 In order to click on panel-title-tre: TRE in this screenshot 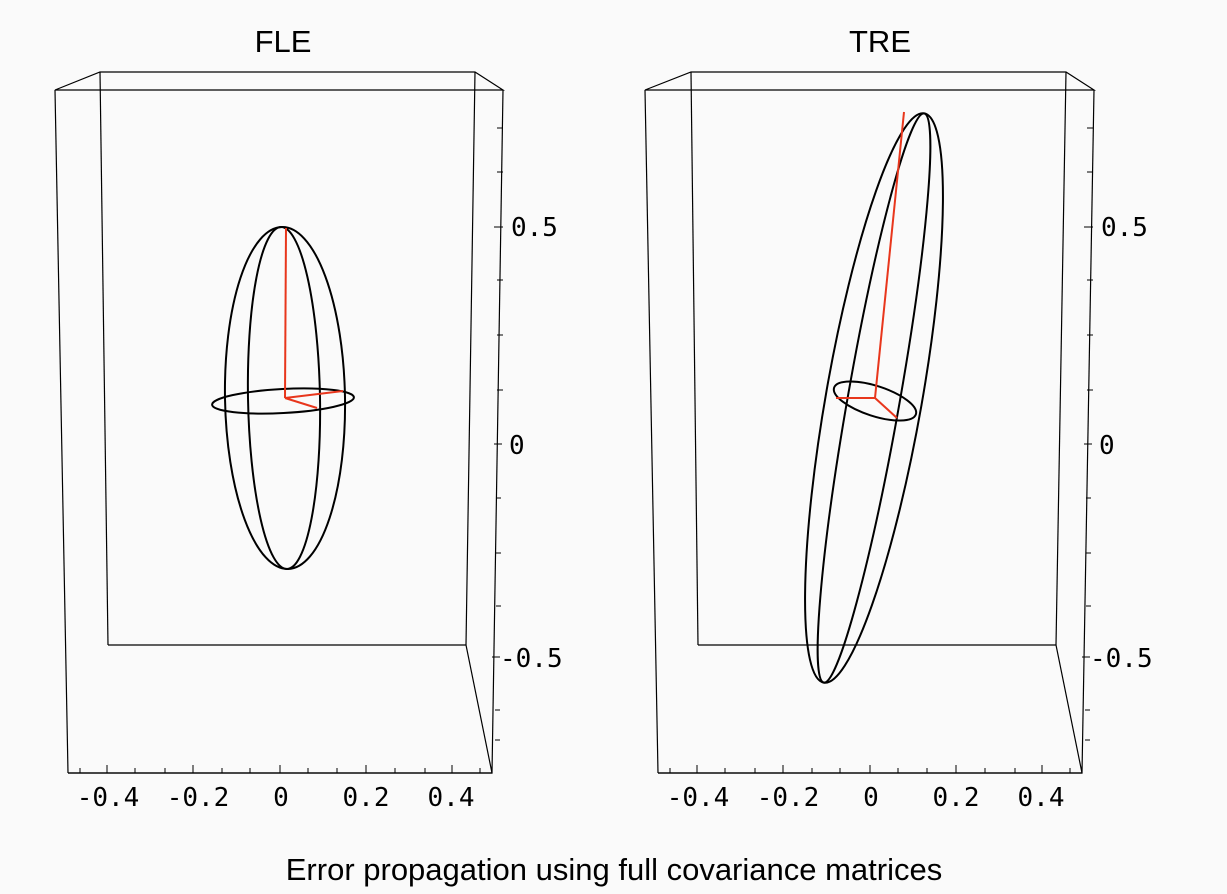, I will do `click(880, 41)`.